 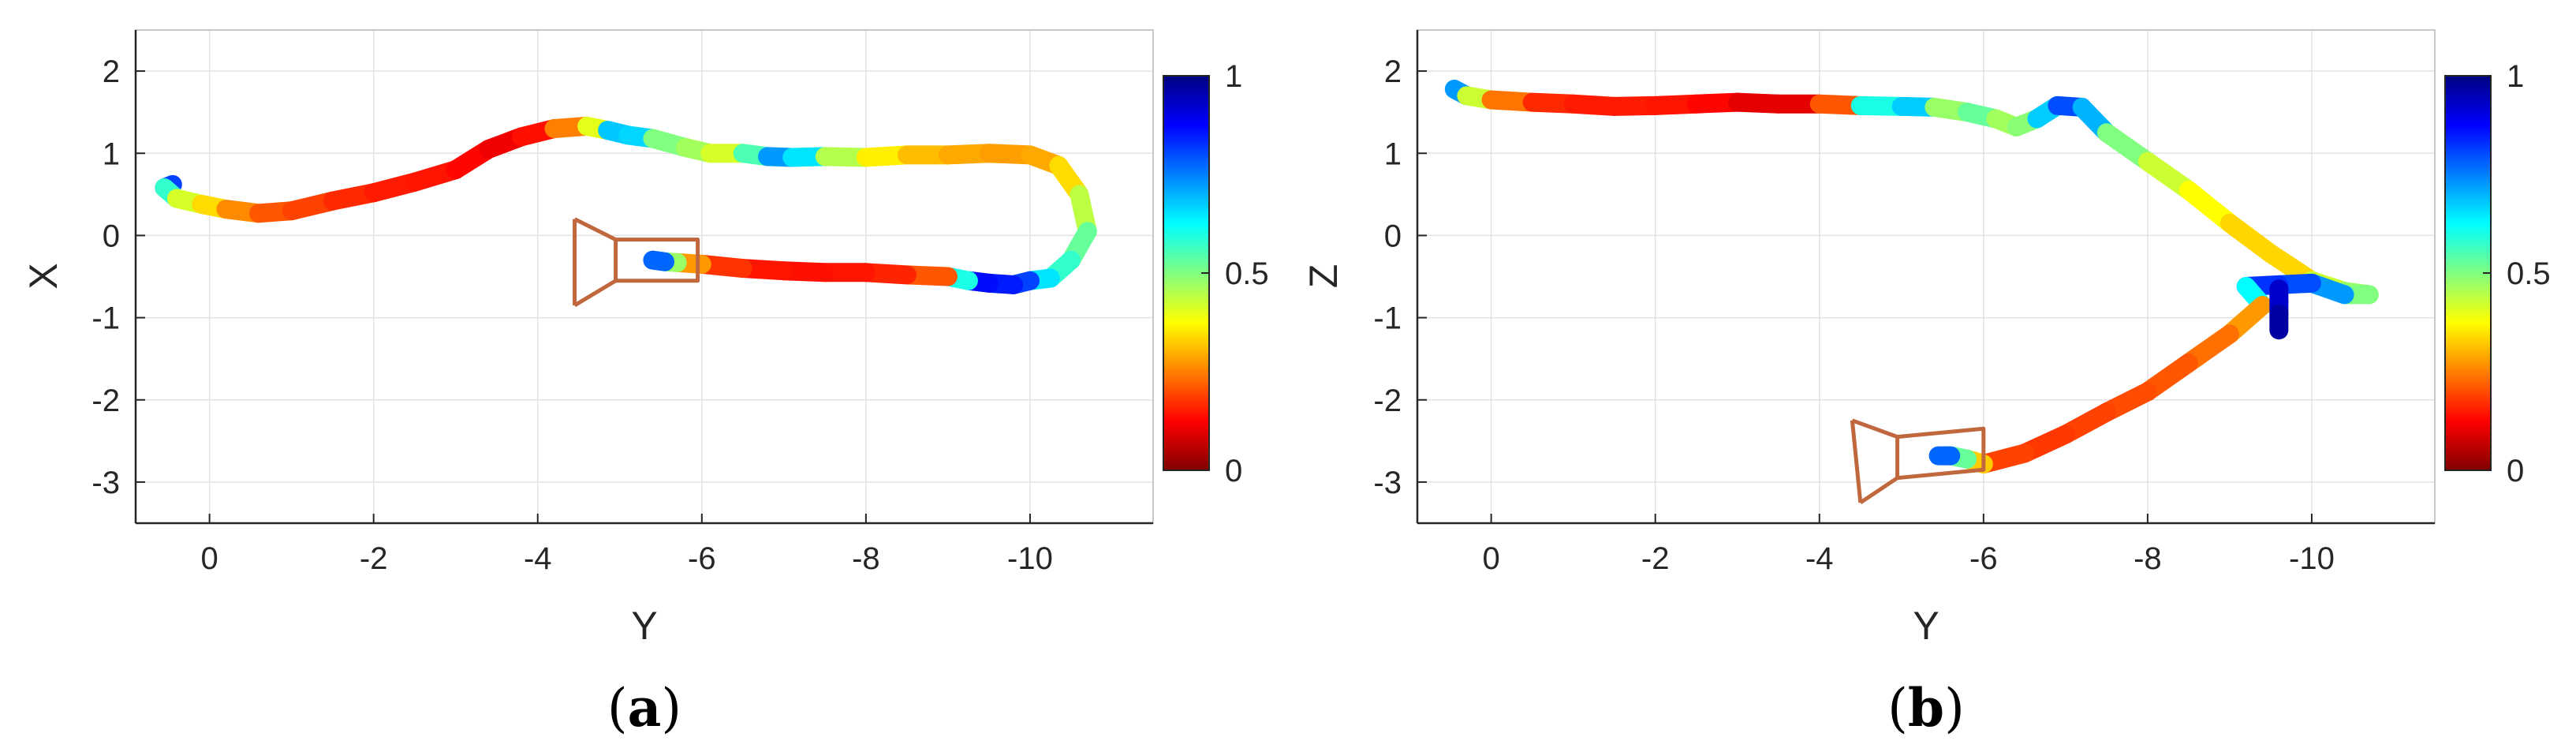 What do you see at coordinates (1856, 461) in the screenshot?
I see `camera-back-edge` at bounding box center [1856, 461].